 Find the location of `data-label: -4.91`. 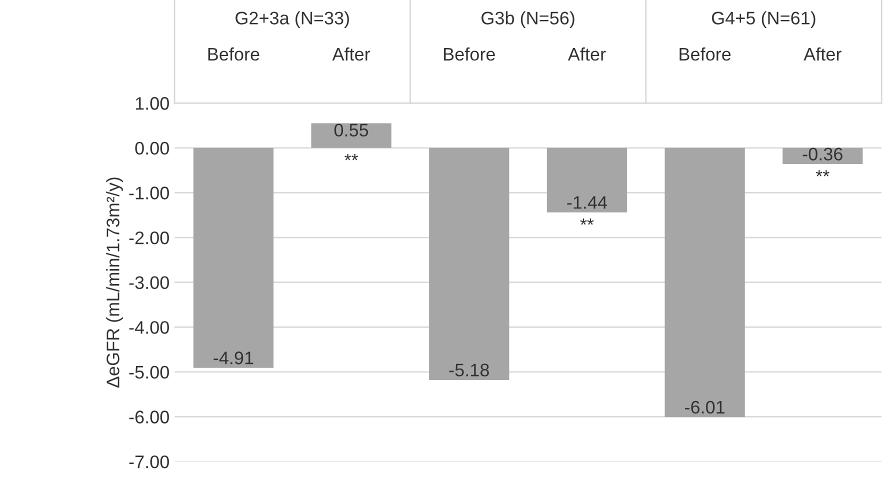

data-label: -4.91 is located at coordinates (234, 358).